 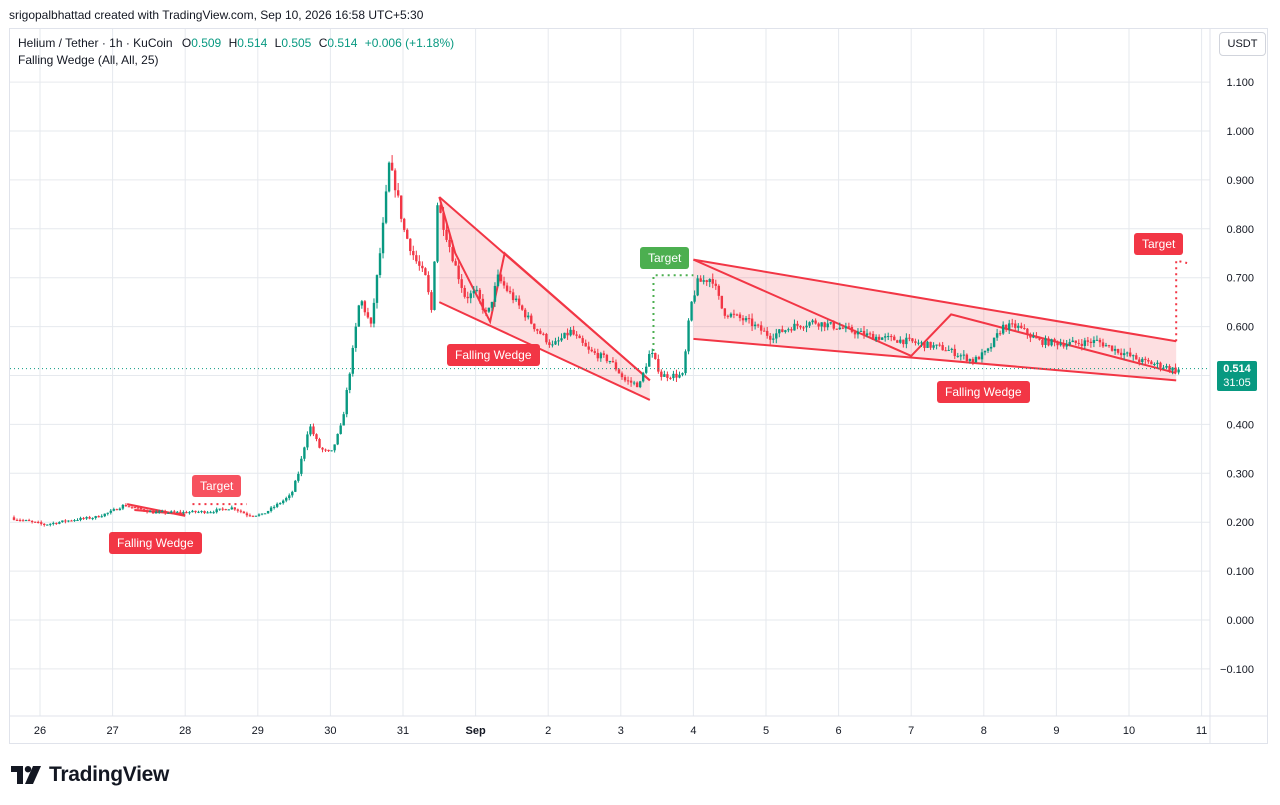 What do you see at coordinates (493, 355) in the screenshot?
I see `falling-wedge-label-2: Falling Wedge` at bounding box center [493, 355].